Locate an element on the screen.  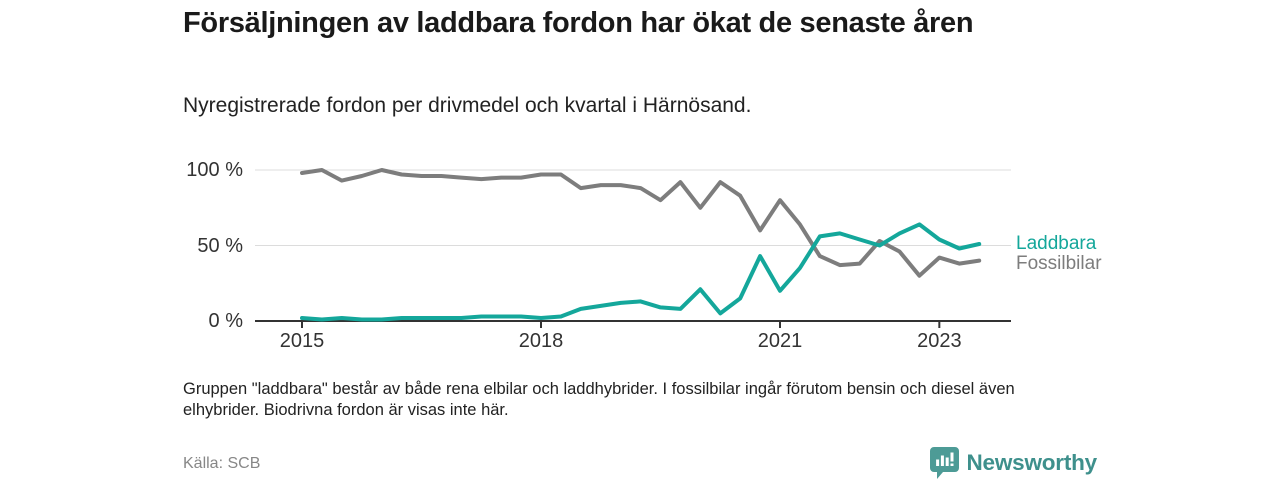
y-tick-label: 0 % is located at coordinates (225, 321).